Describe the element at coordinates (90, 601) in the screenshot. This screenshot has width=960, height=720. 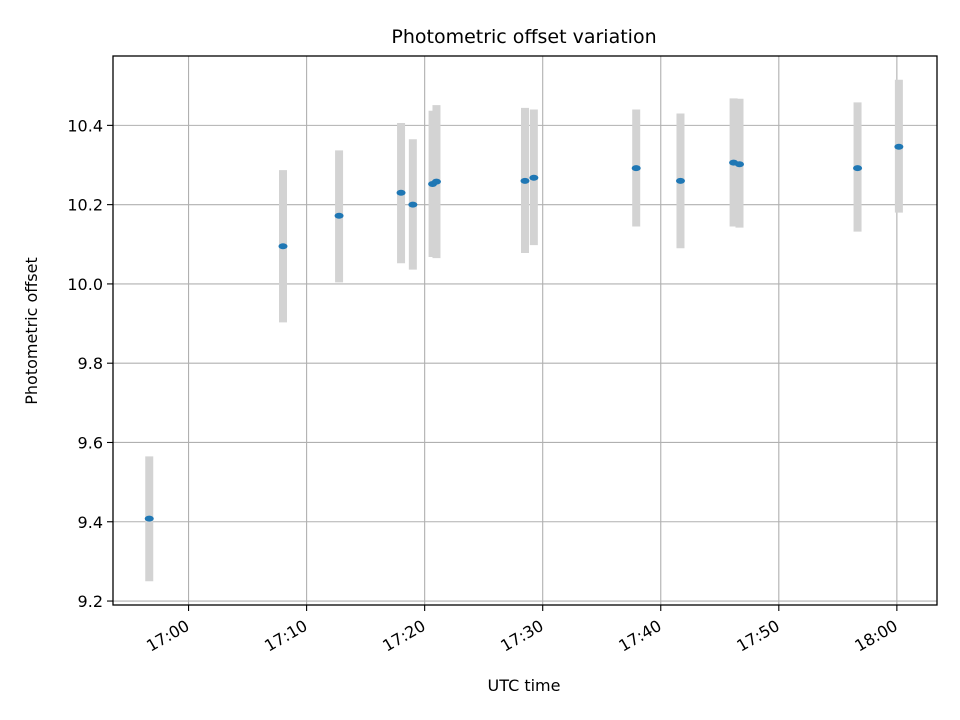
I see `y-tick-label: 9.2` at that location.